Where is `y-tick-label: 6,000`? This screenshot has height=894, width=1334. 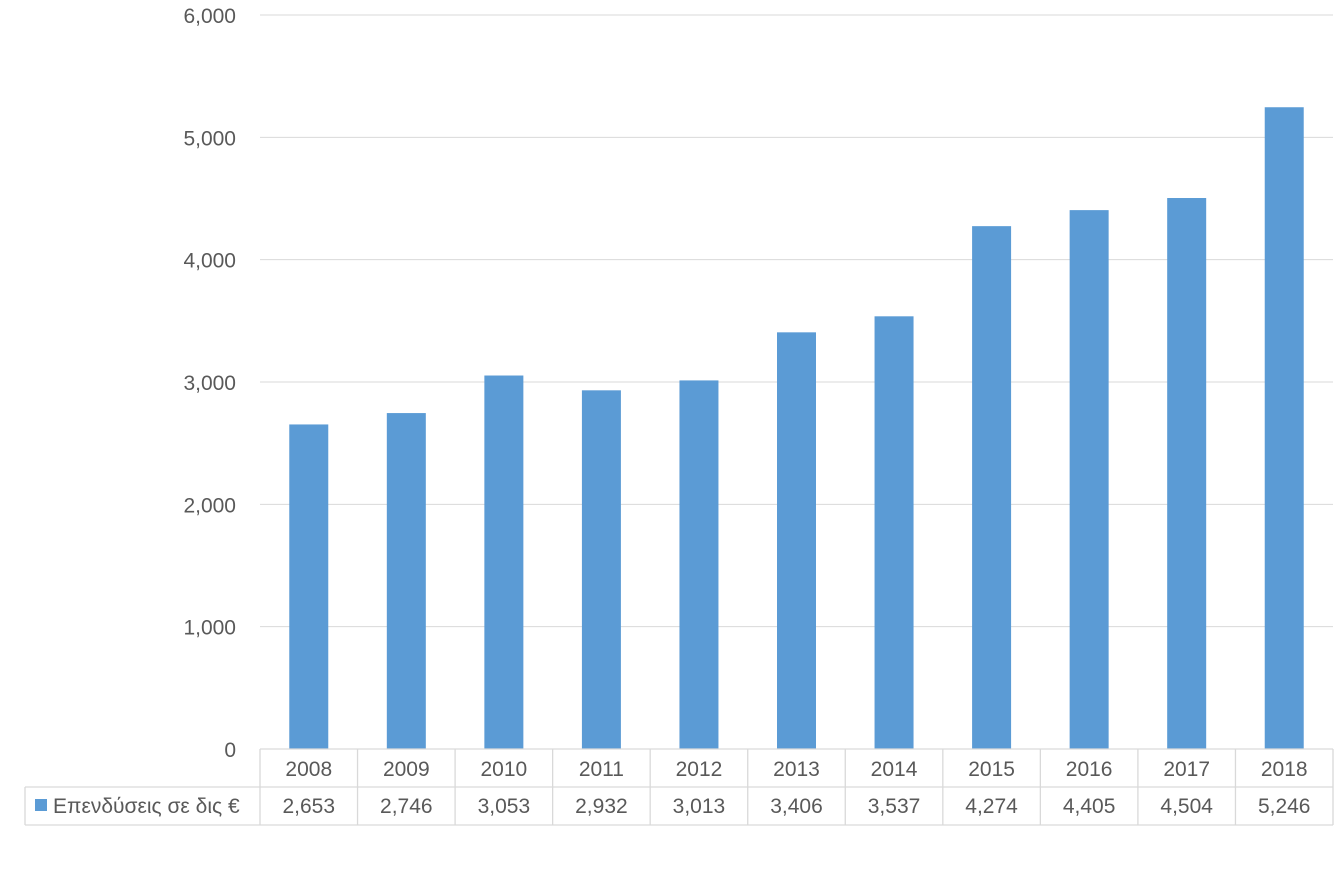 y-tick-label: 6,000 is located at coordinates (209, 16).